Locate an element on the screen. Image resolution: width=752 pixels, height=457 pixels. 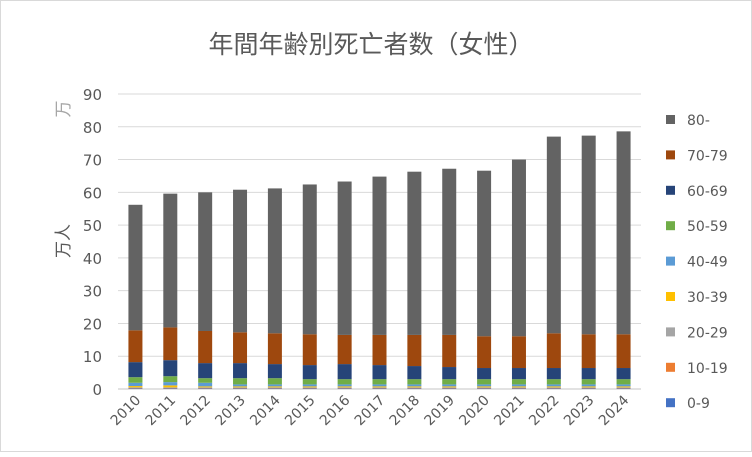
y-tick-label: 80 is located at coordinates (92, 128).